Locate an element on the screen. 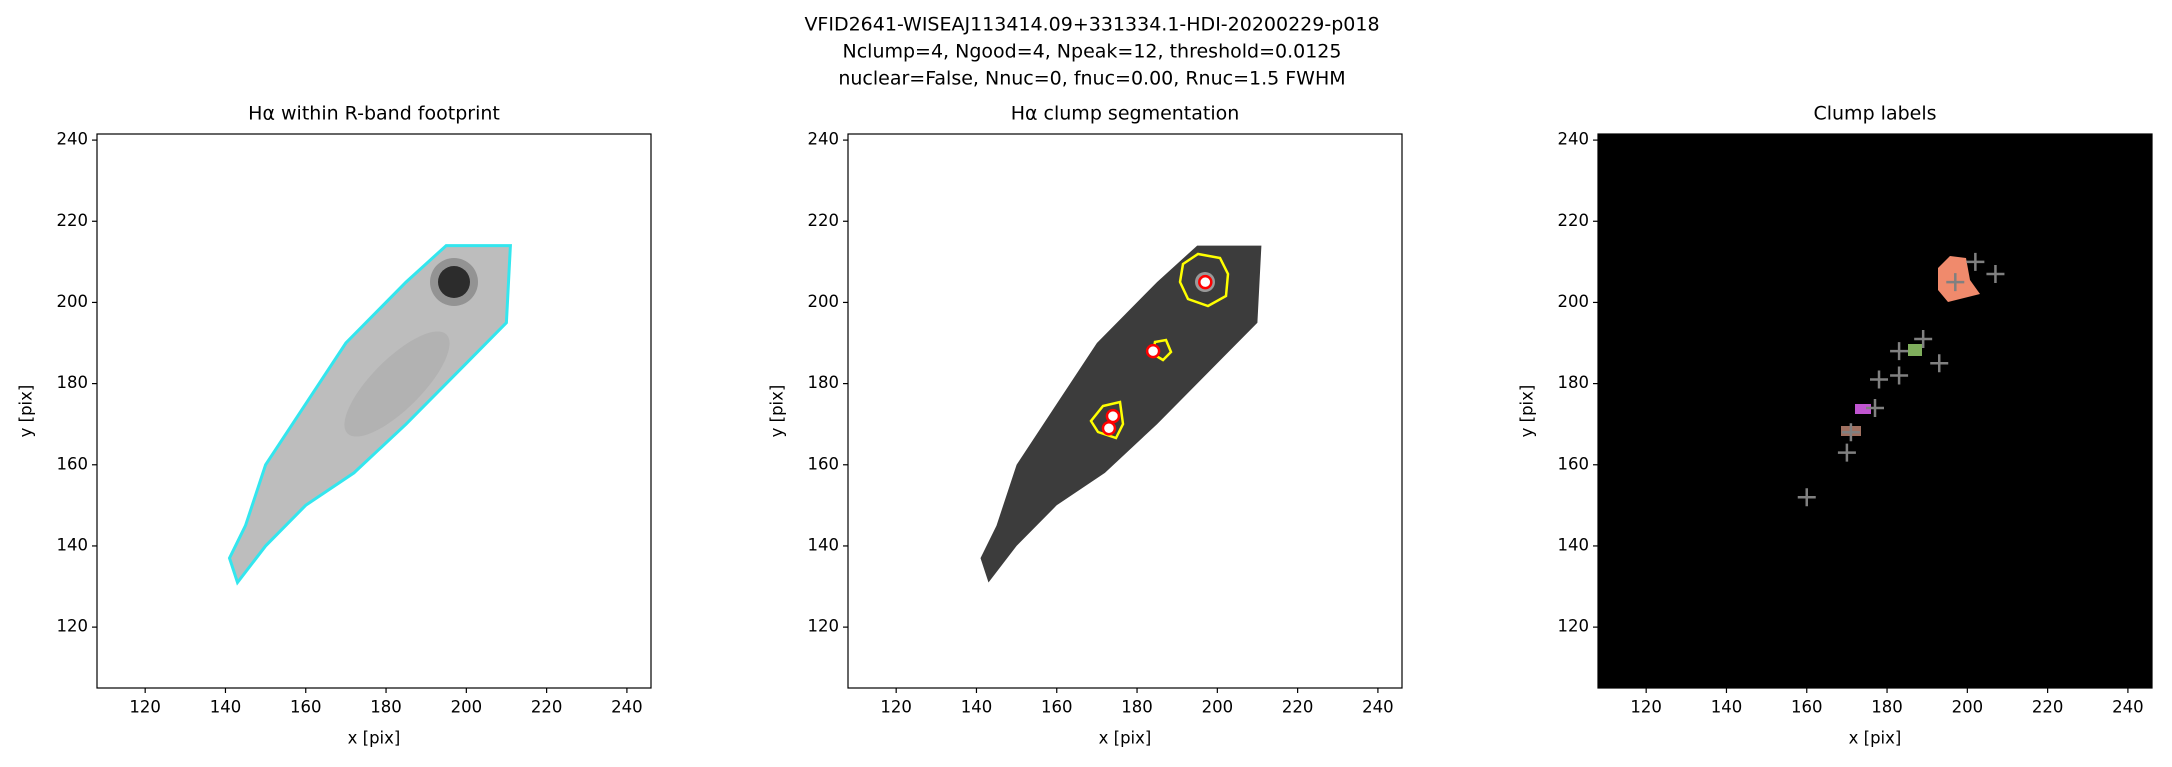 This screenshot has width=2172, height=767. axes-title: Clump labels is located at coordinates (1874, 114).